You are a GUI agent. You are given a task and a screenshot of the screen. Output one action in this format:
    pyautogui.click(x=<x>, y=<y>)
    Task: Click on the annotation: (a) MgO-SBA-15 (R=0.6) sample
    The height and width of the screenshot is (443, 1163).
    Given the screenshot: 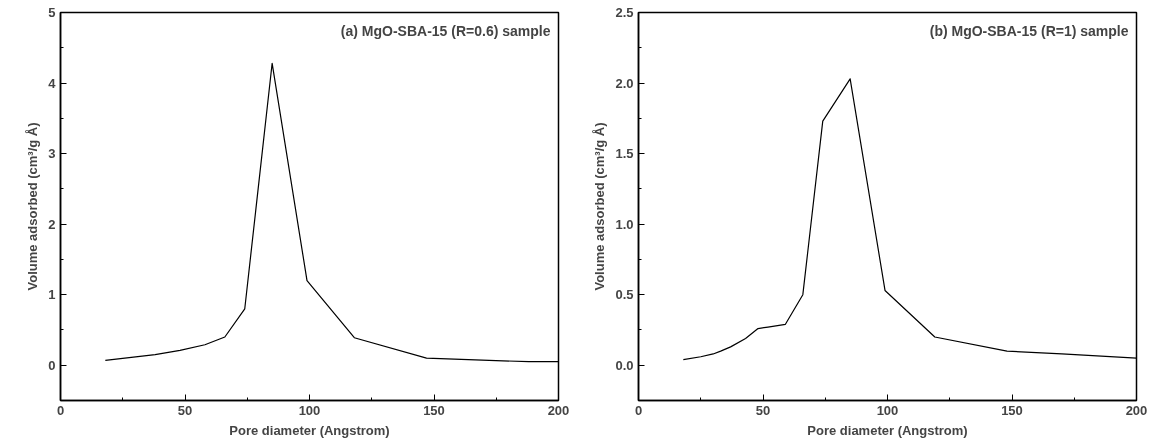 What is the action you would take?
    pyautogui.click(x=445, y=30)
    